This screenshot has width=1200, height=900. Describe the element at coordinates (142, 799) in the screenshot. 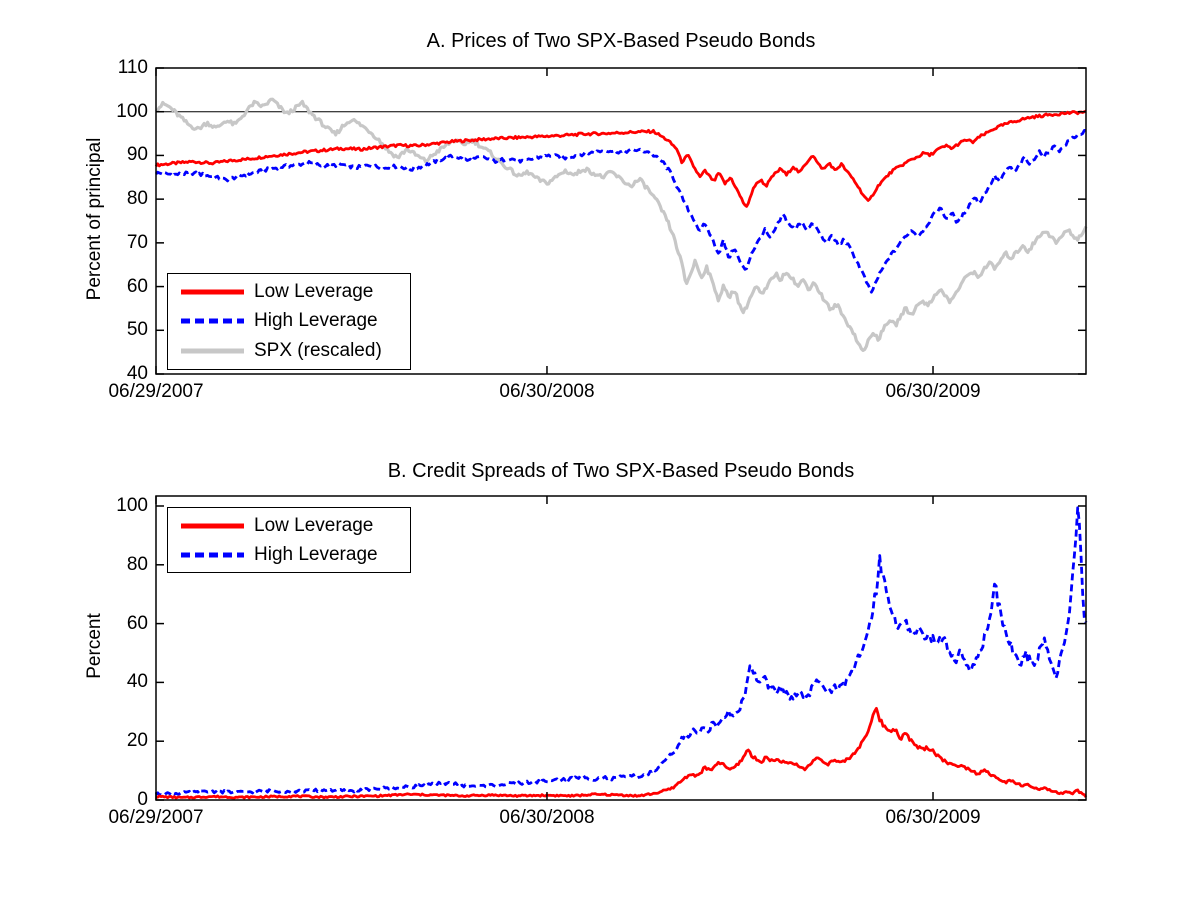

I see `y-tick-label: 0` at that location.